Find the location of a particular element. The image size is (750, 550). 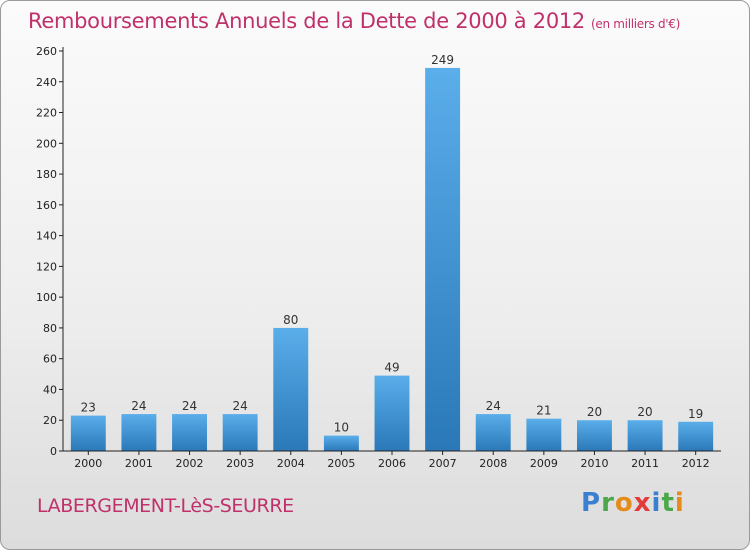

y-tick-label: 120 is located at coordinates (46, 266).